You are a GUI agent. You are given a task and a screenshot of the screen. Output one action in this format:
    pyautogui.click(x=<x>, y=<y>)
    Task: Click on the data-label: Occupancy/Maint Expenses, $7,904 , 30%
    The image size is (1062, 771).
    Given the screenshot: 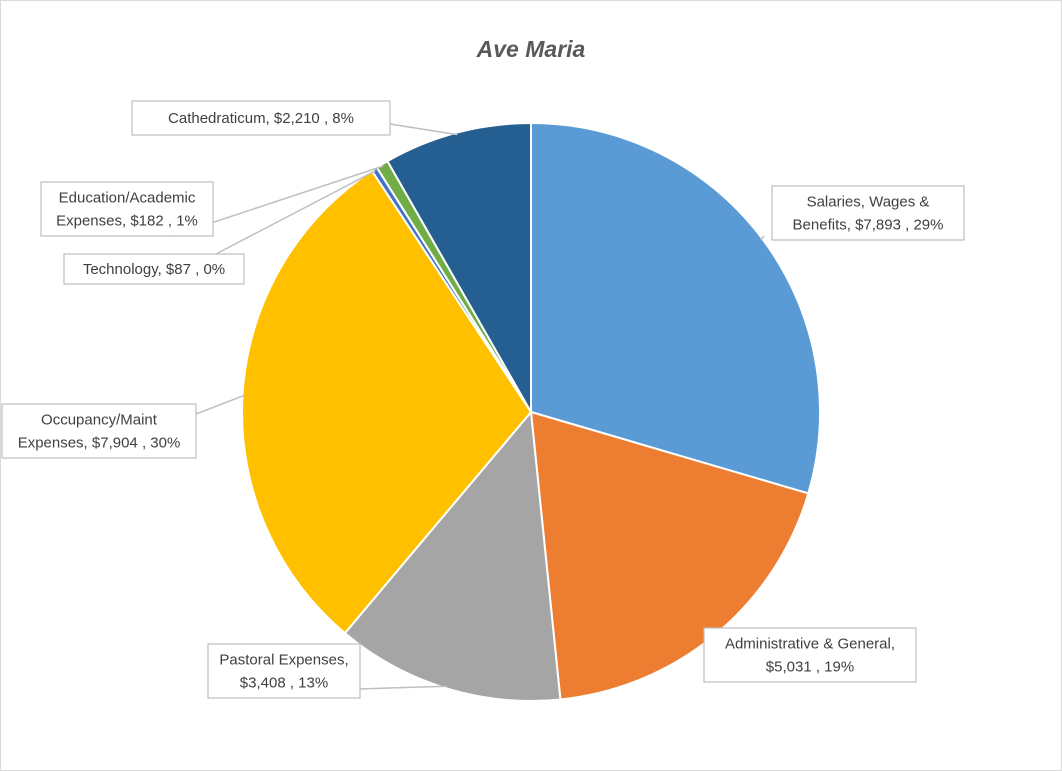 What is the action you would take?
    pyautogui.click(x=99, y=431)
    